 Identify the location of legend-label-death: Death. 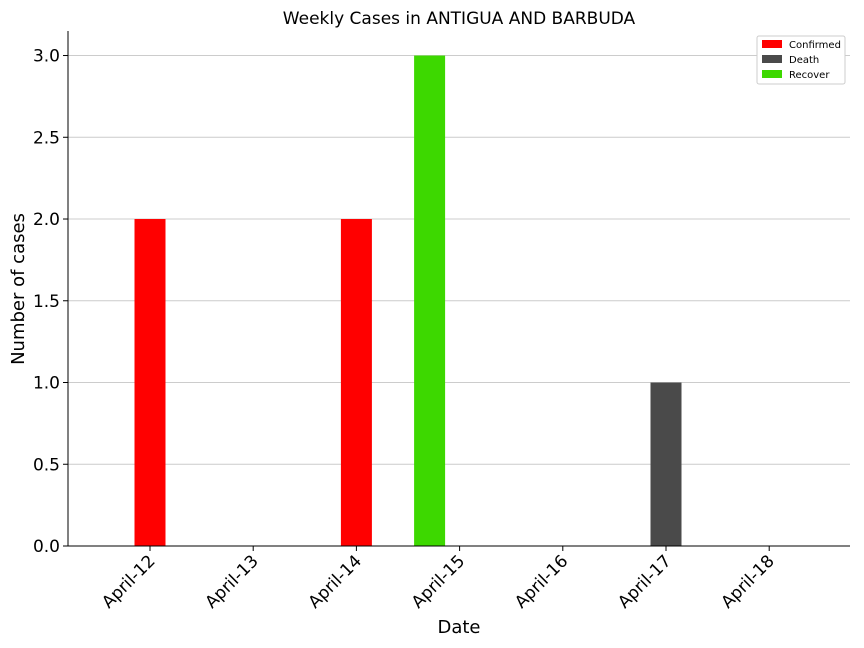
(804, 60).